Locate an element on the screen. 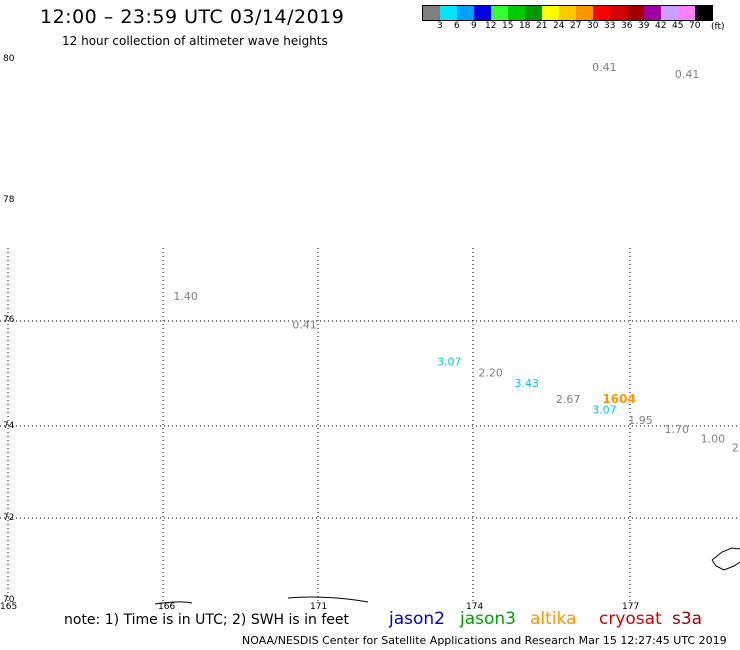 The image size is (740, 650). color-scale-labels: 3 6 9 12 15 18 21 24 27 30 33 36 39 42 45 70 is located at coordinates (581, 28).